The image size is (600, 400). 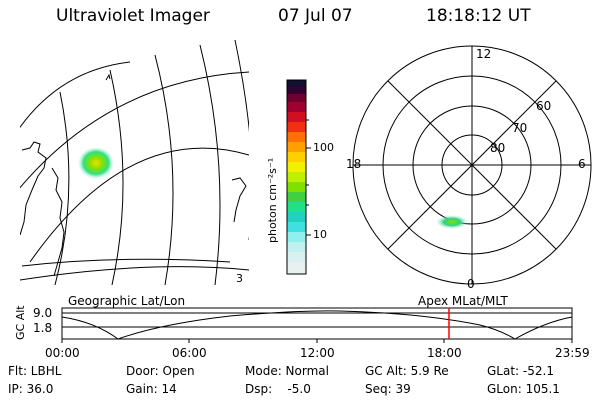 I want to click on colorbar-tick-10: 10, so click(x=320, y=234).